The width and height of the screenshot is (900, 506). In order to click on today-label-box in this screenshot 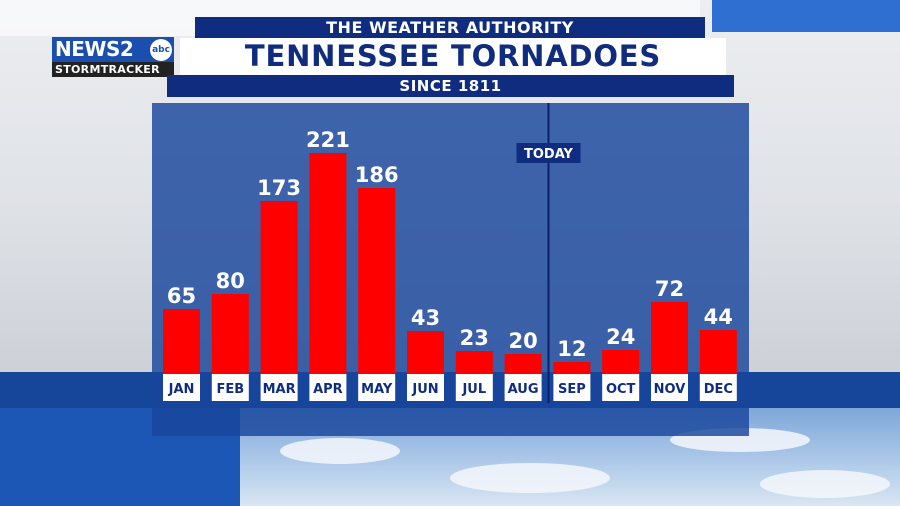, I will do `click(548, 153)`.